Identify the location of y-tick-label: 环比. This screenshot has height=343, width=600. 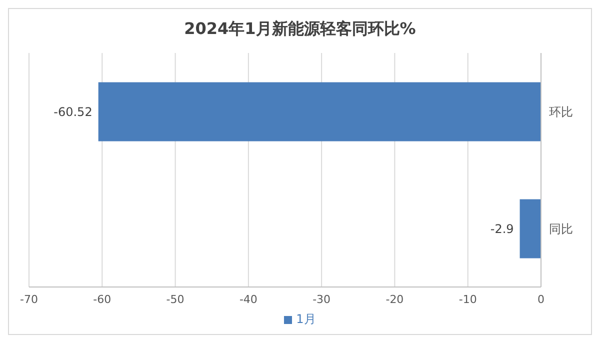
(561, 111).